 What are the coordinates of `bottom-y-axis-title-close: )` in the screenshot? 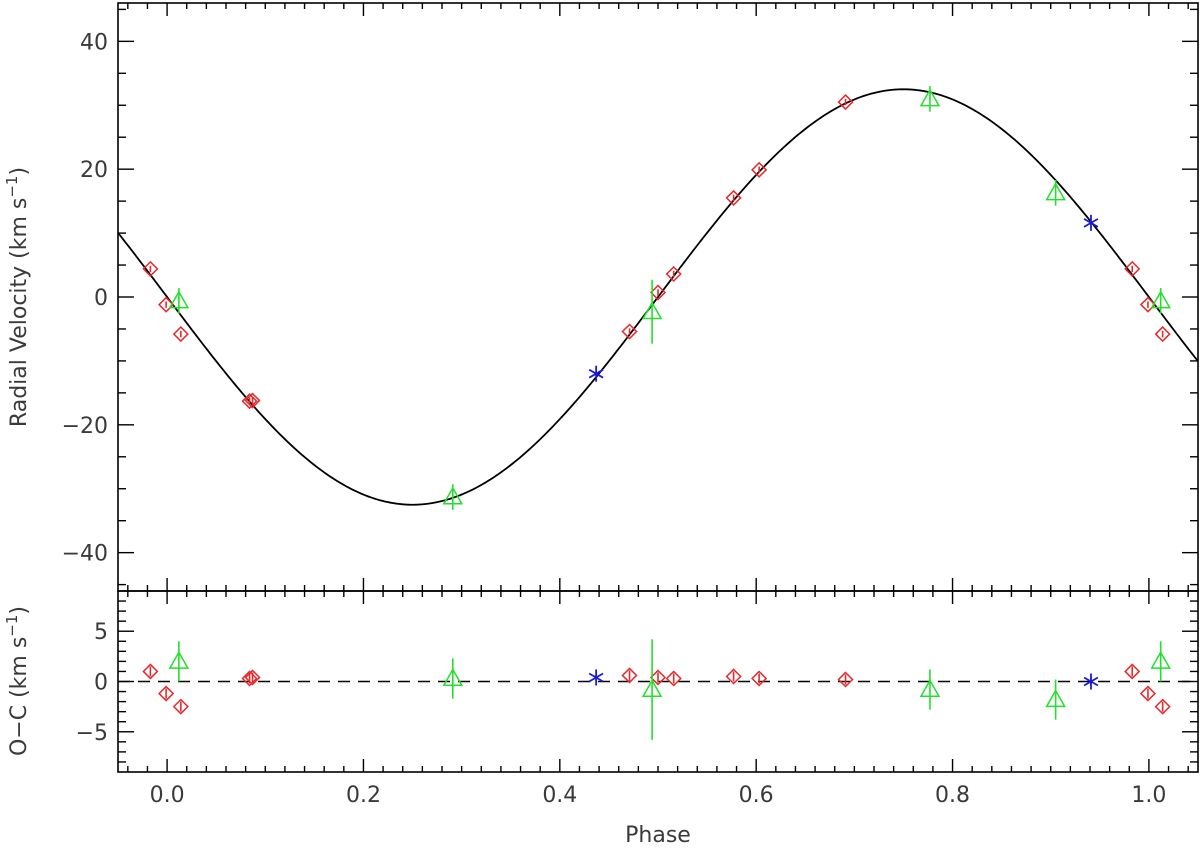 It's located at (19, 610).